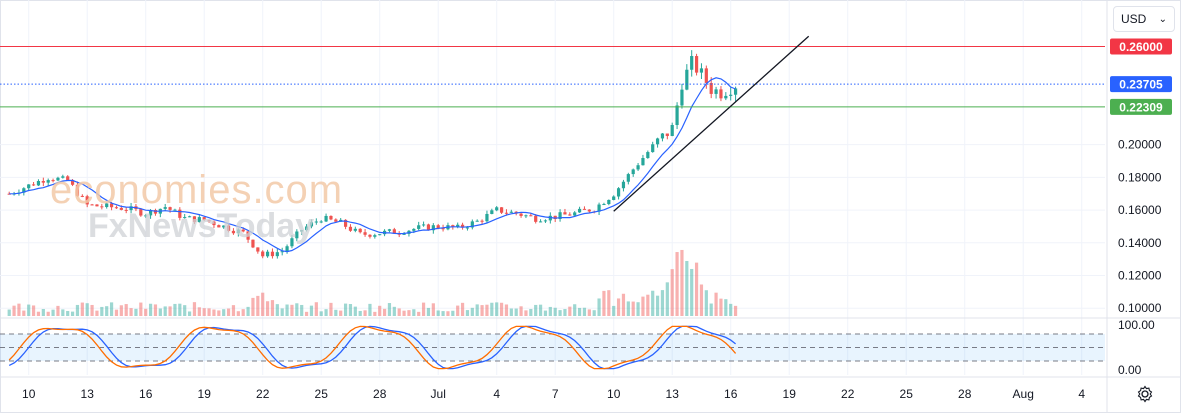 The width and height of the screenshot is (1181, 413). I want to click on currency-dropdown: USD ⌄, so click(1144, 19).